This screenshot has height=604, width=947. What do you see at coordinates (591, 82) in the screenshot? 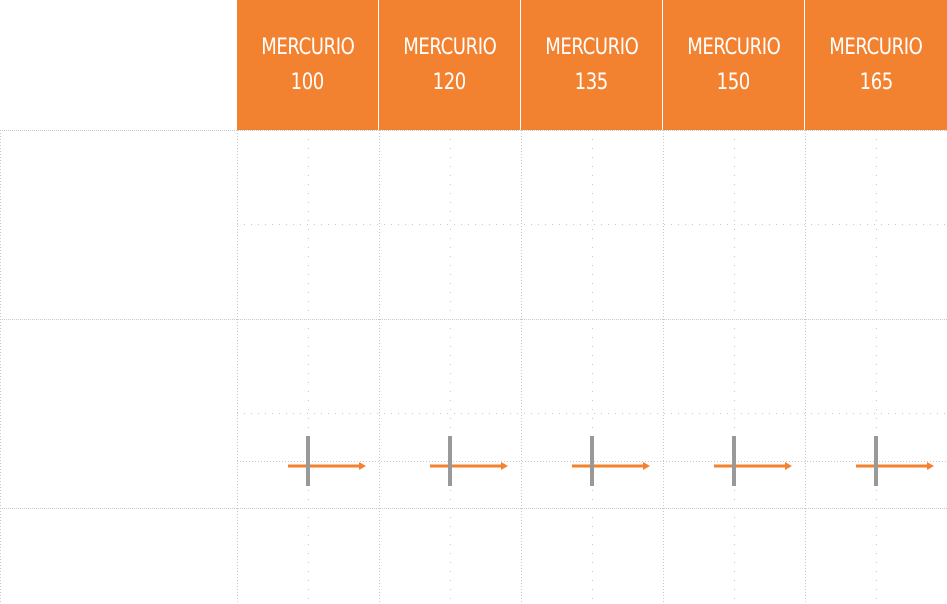
I see `column-header-number: 135` at bounding box center [591, 82].